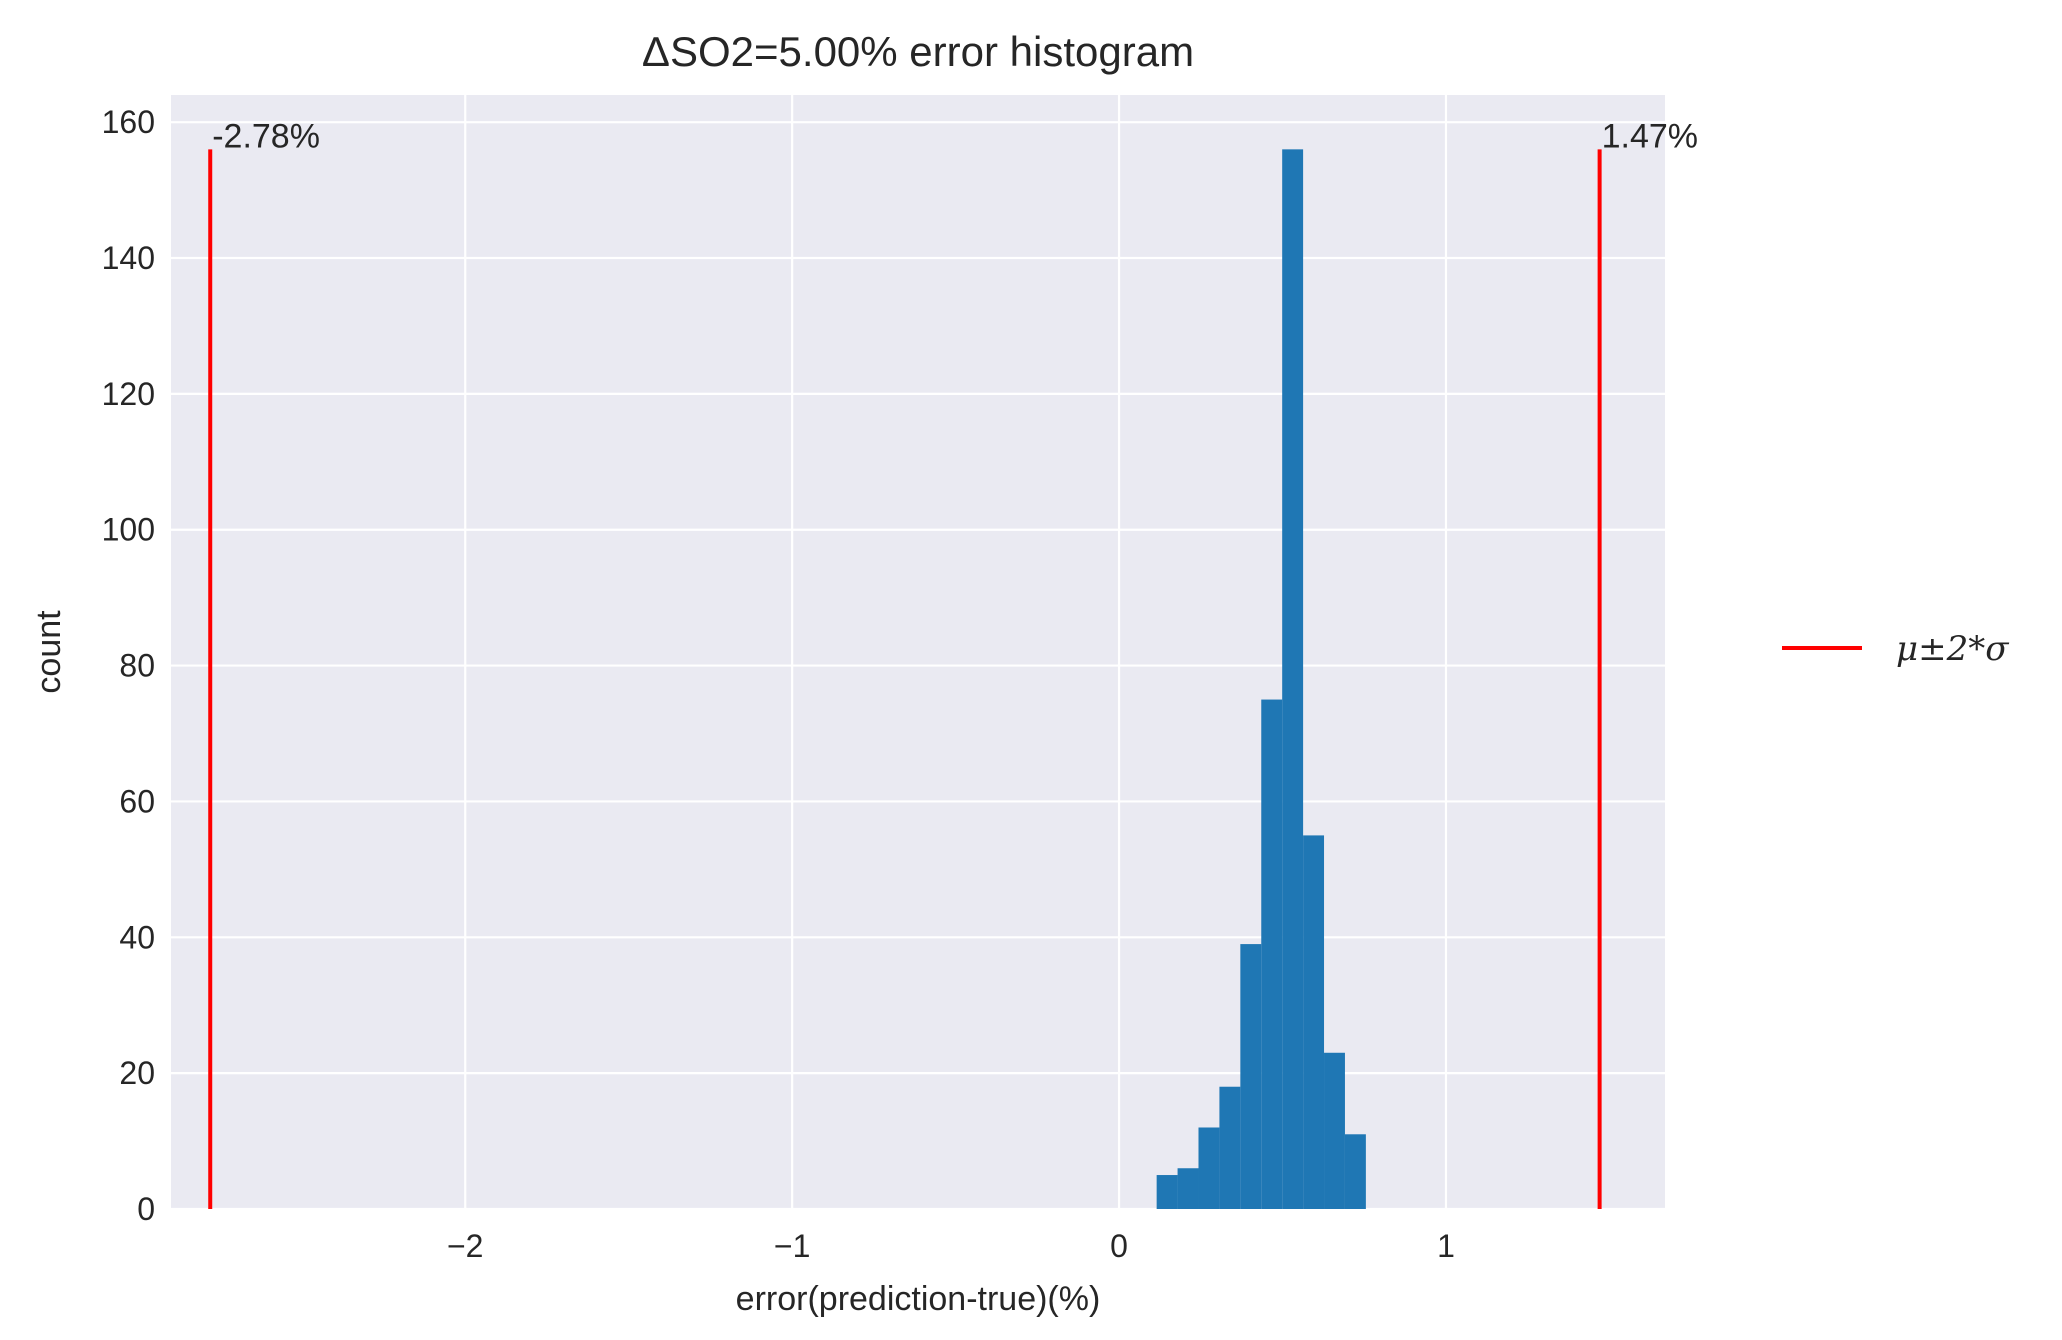 This screenshot has height=1340, width=2062. Describe the element at coordinates (1446, 1246) in the screenshot. I see `x-tick-label: 1` at that location.